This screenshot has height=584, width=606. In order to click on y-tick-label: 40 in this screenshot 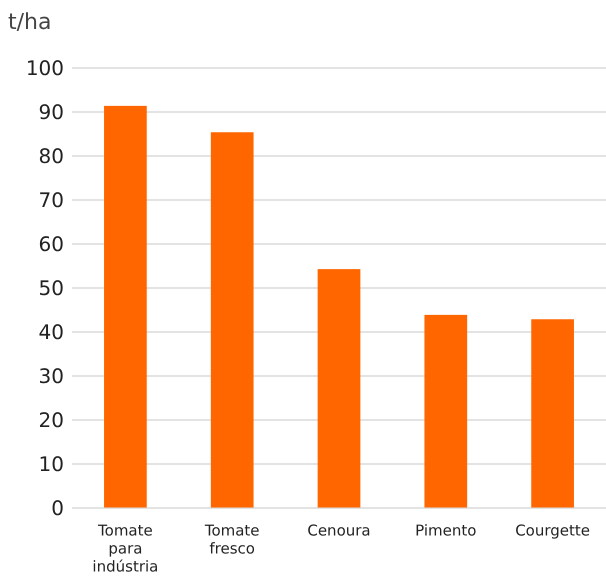, I will do `click(51, 332)`.